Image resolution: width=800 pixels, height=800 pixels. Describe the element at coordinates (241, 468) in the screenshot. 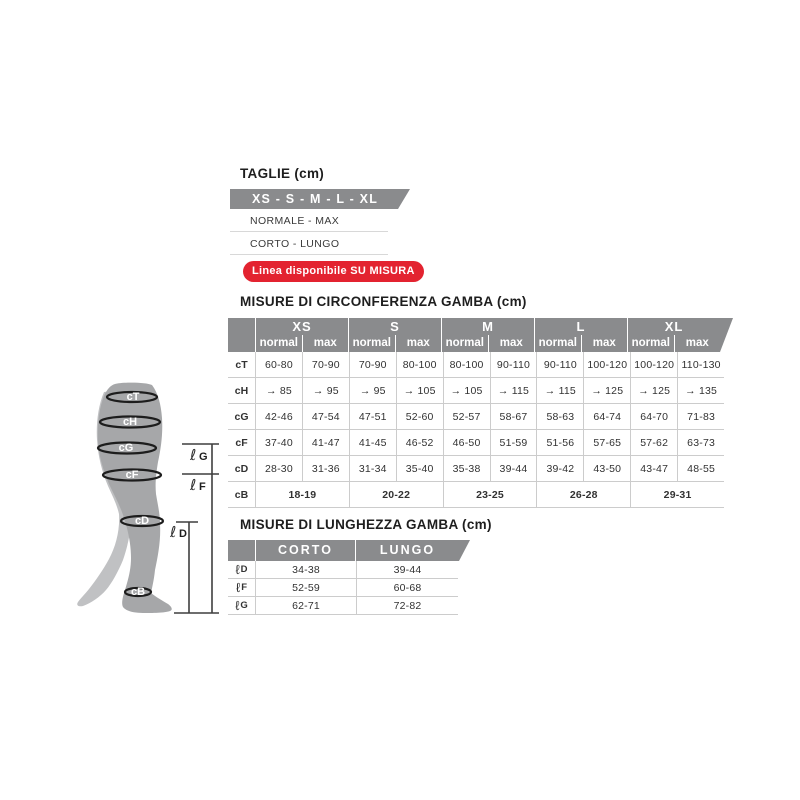

I see `row-label: cD` at that location.